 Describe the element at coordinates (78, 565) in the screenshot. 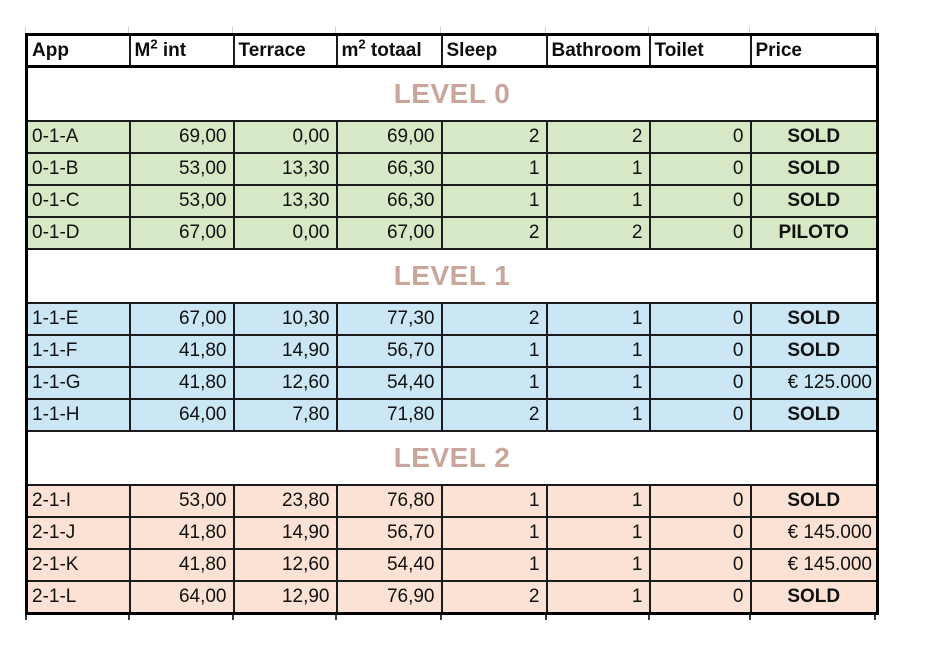

I see `cell-app: 2-1-K` at that location.